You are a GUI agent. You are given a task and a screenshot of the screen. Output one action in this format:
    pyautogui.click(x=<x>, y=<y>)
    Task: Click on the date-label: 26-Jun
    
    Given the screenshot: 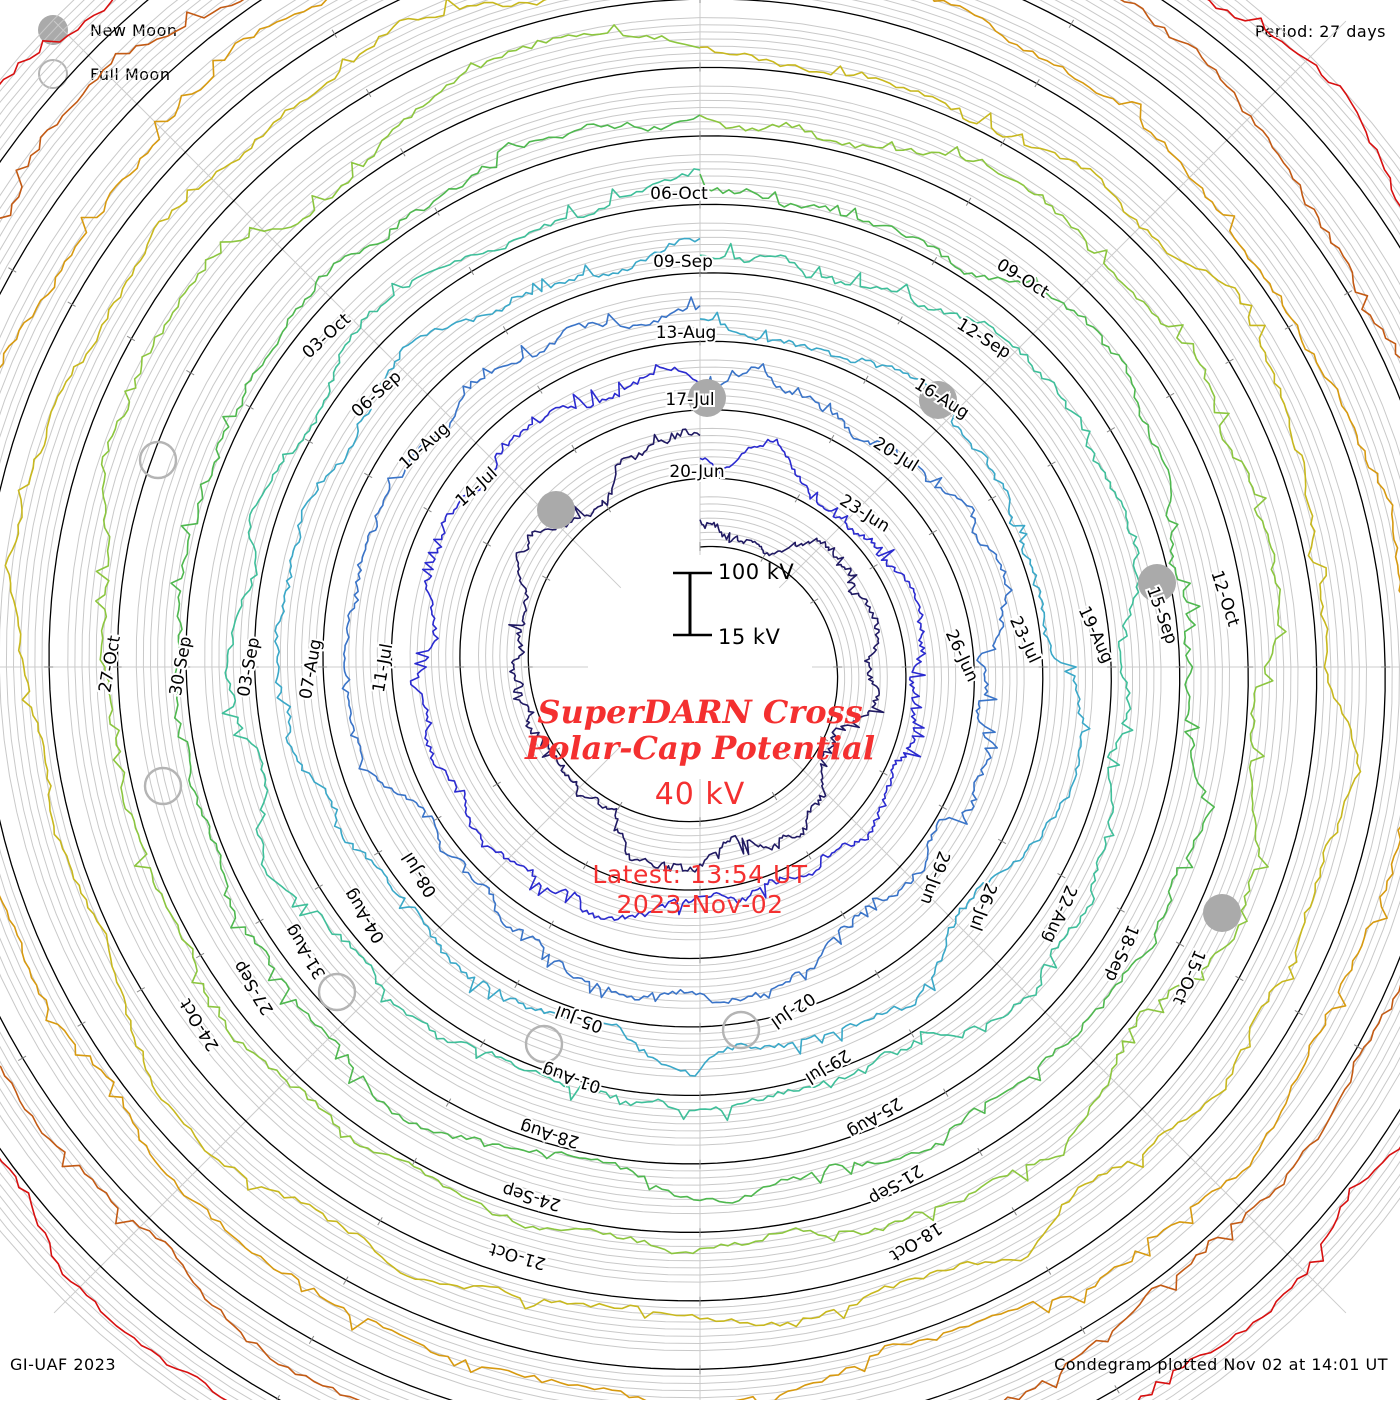 What is the action you would take?
    pyautogui.click(x=961, y=656)
    